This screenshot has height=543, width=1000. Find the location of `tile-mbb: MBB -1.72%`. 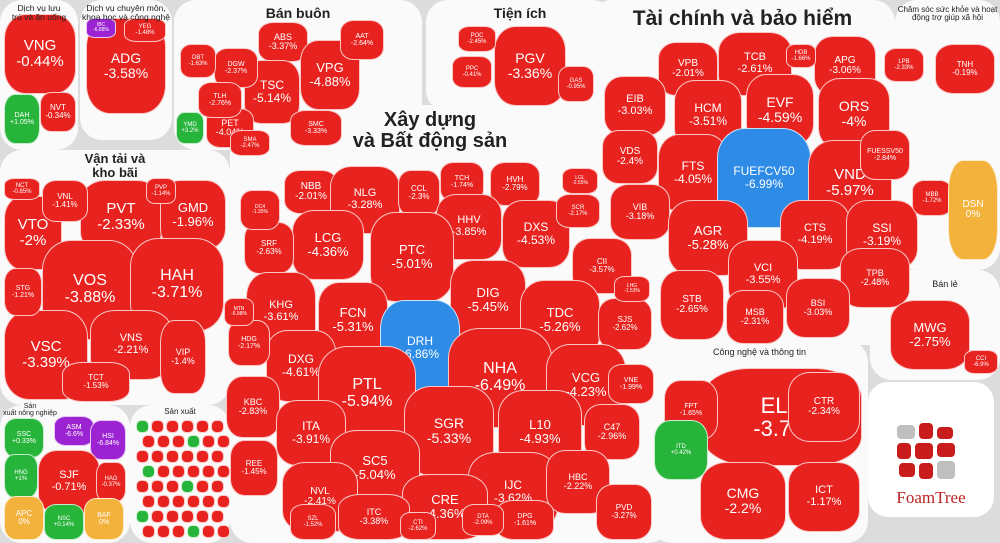

tile-mbb: MBB -1.72% is located at coordinates (932, 198).